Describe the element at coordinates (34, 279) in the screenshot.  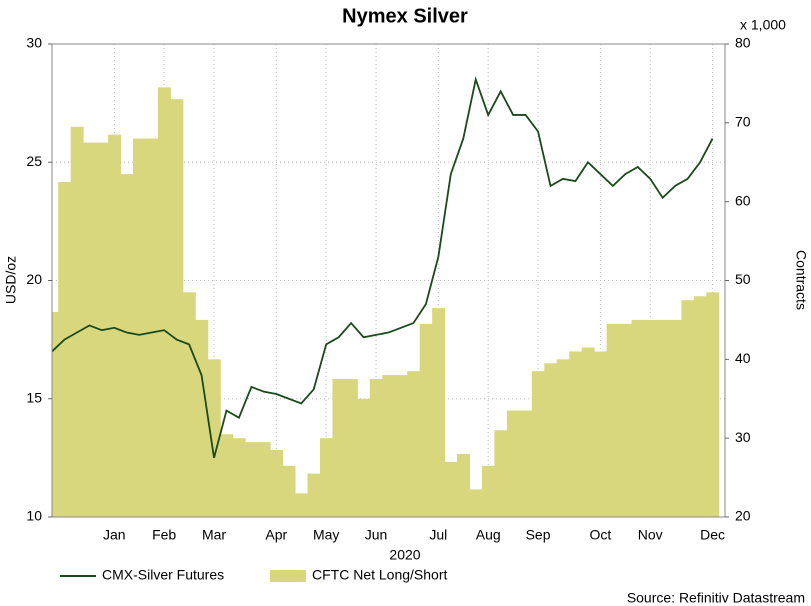
I see `y-tick-label: 20` at that location.